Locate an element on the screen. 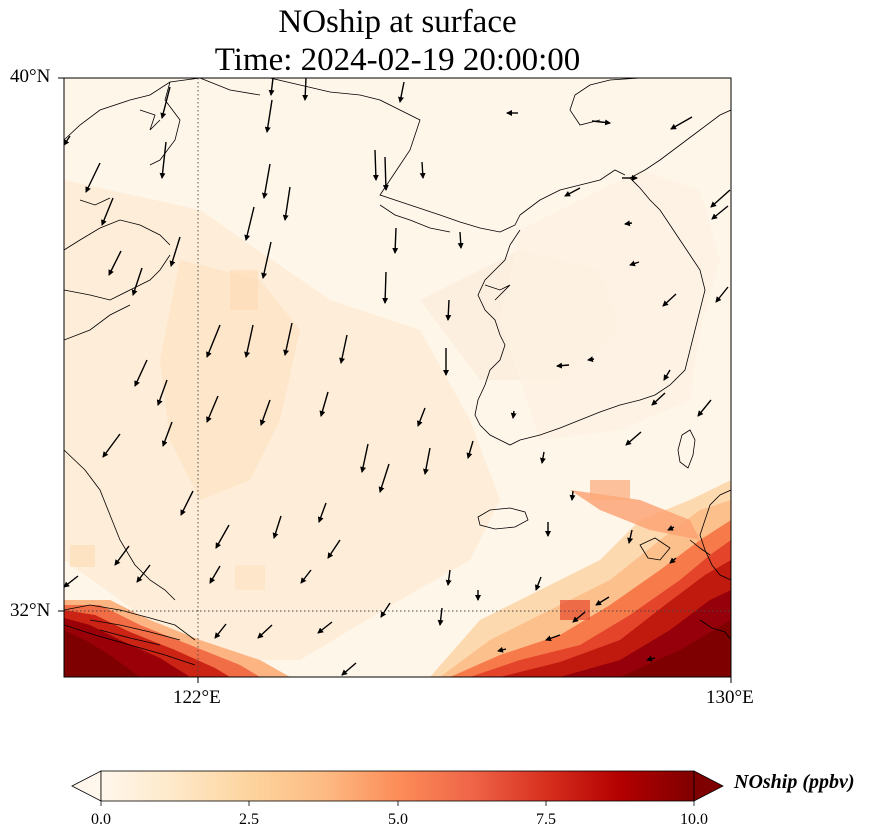  colorbar-tick-2-5: 2.5 is located at coordinates (249, 819).